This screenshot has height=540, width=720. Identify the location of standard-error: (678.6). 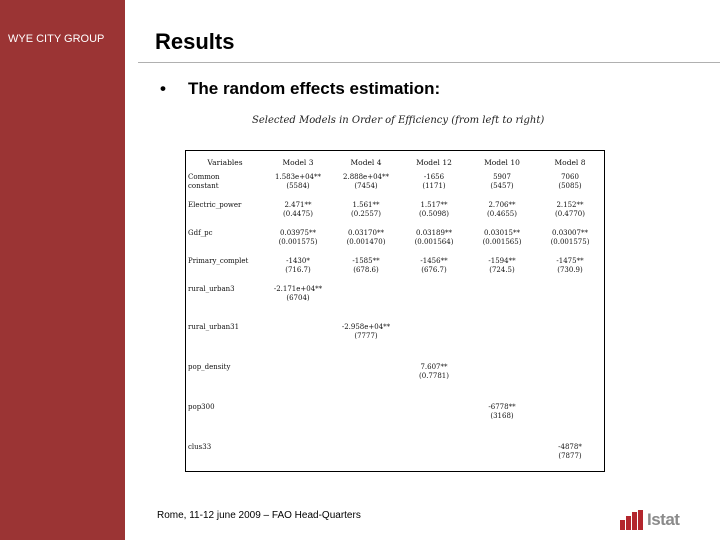
(366, 270).